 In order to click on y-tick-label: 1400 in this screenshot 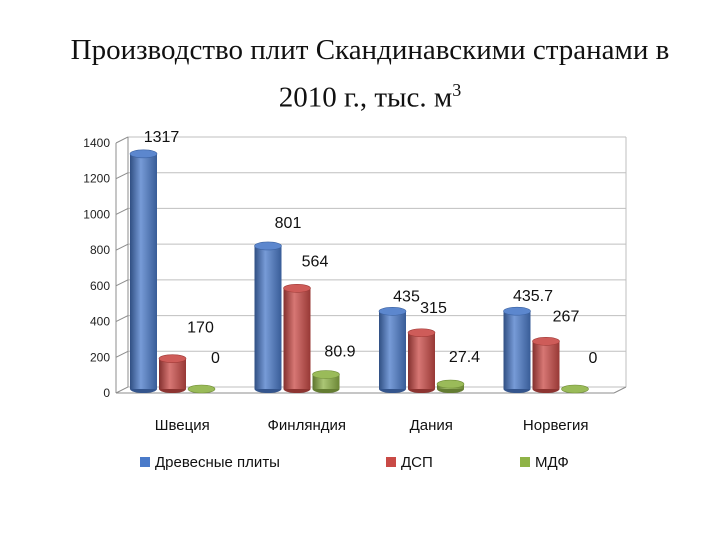, I will do `click(96, 143)`.